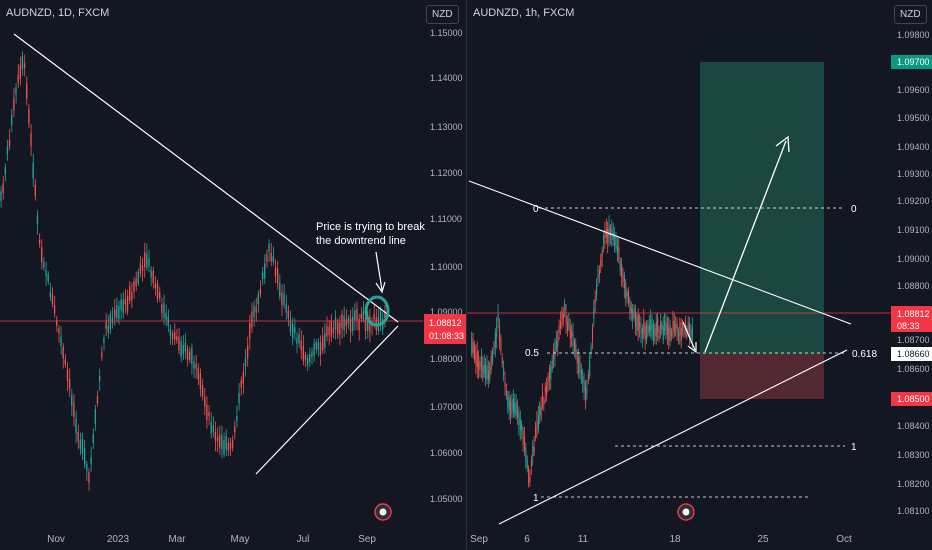 The height and width of the screenshot is (550, 932). Describe the element at coordinates (527, 539) in the screenshot. I see `time-tick-1: 6` at that location.